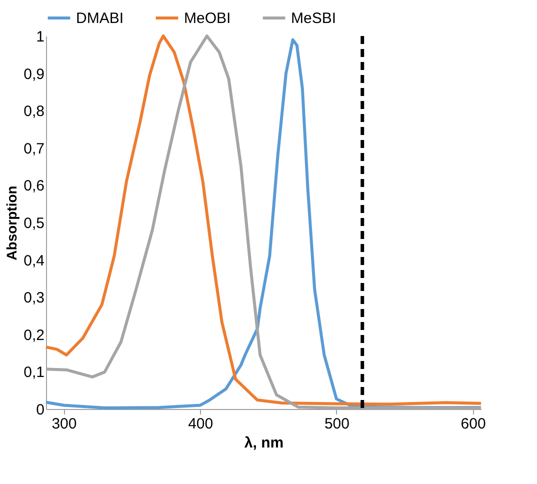 Image resolution: width=537 pixels, height=484 pixels. Describe the element at coordinates (313, 18) in the screenshot. I see `legend-label: MeSBI` at that location.